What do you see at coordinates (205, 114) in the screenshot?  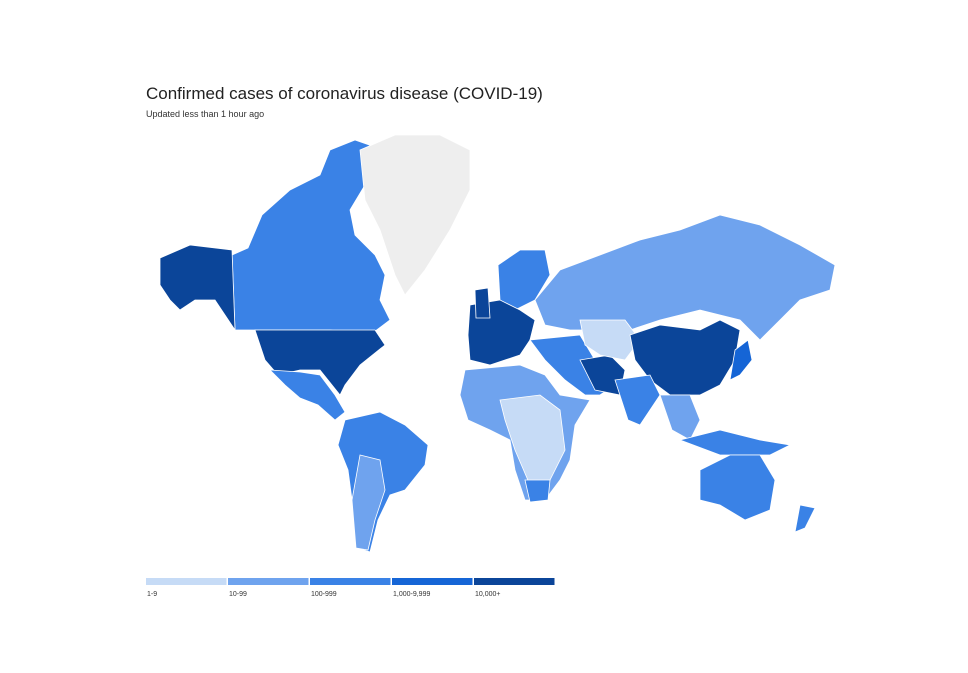 I see `subtitle: Updated less than 1 hour ago` at bounding box center [205, 114].